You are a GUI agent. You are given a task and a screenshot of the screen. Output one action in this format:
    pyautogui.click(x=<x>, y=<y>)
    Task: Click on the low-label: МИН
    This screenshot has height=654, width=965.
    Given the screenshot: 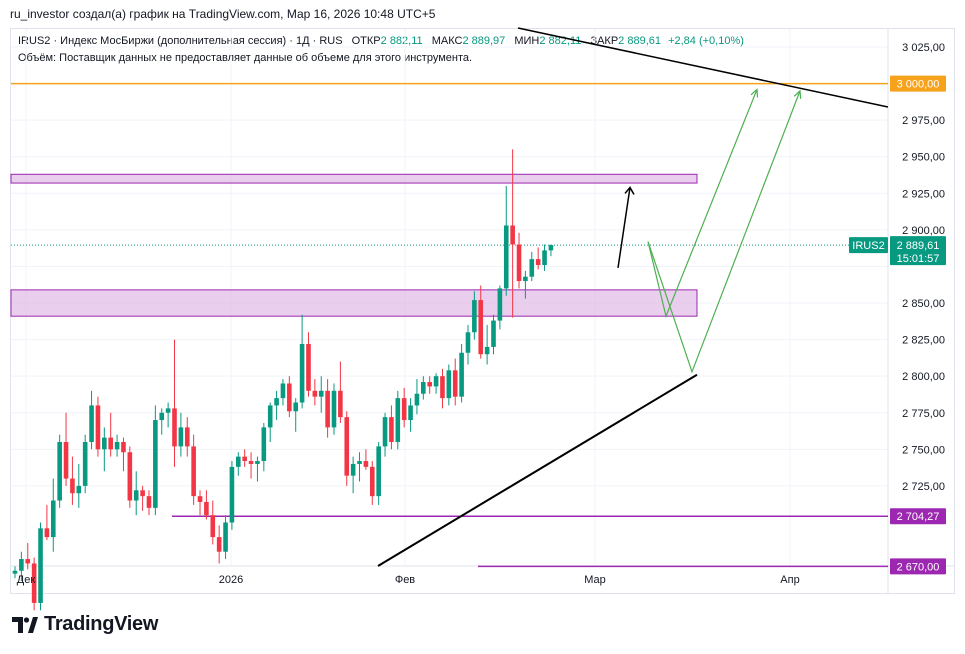 What is the action you would take?
    pyautogui.click(x=527, y=41)
    